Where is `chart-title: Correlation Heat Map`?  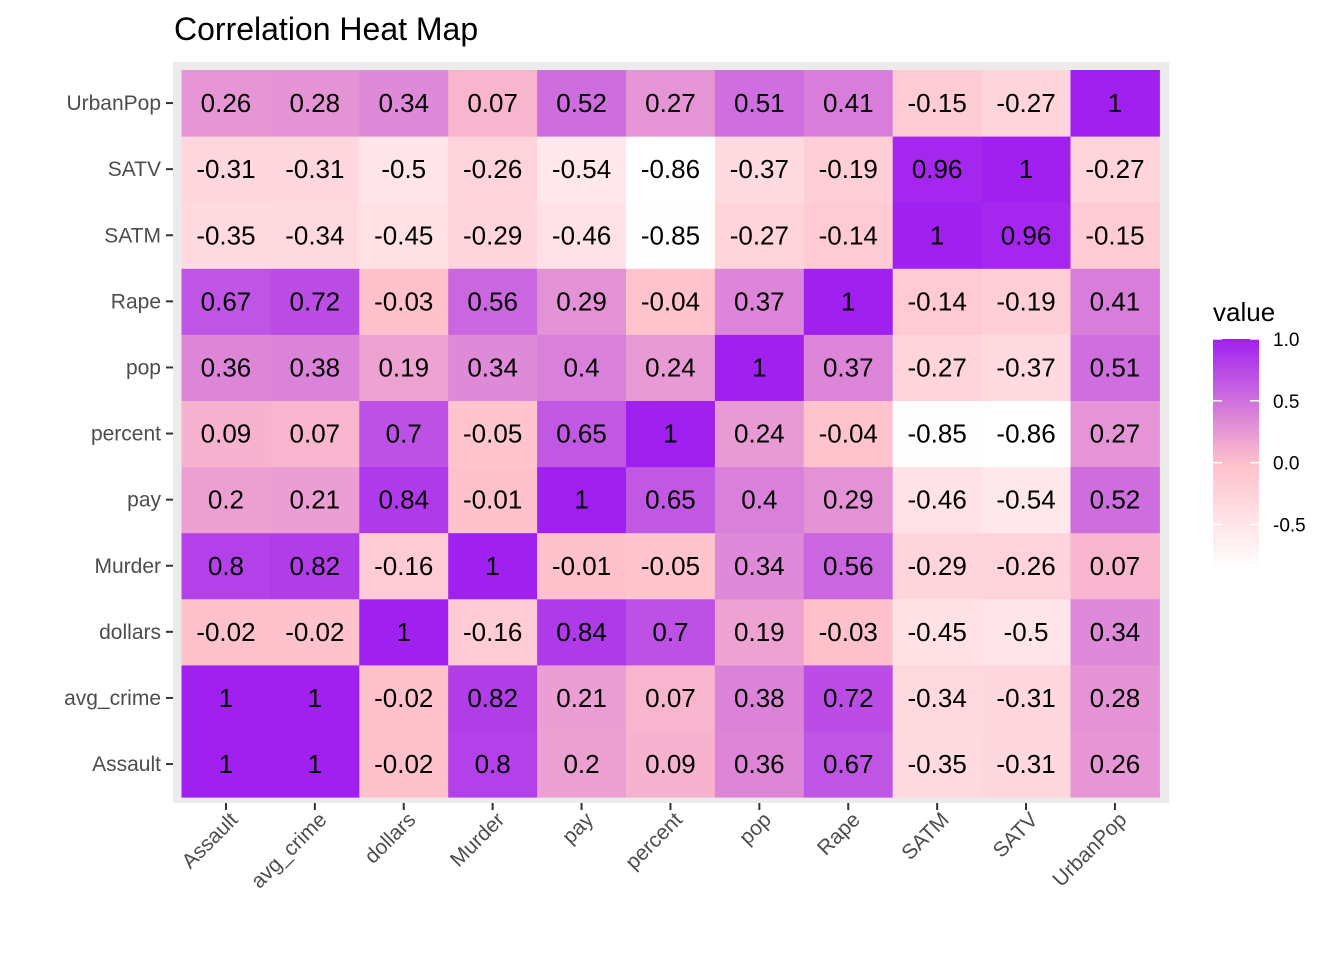 chart-title: Correlation Heat Map is located at coordinates (326, 29).